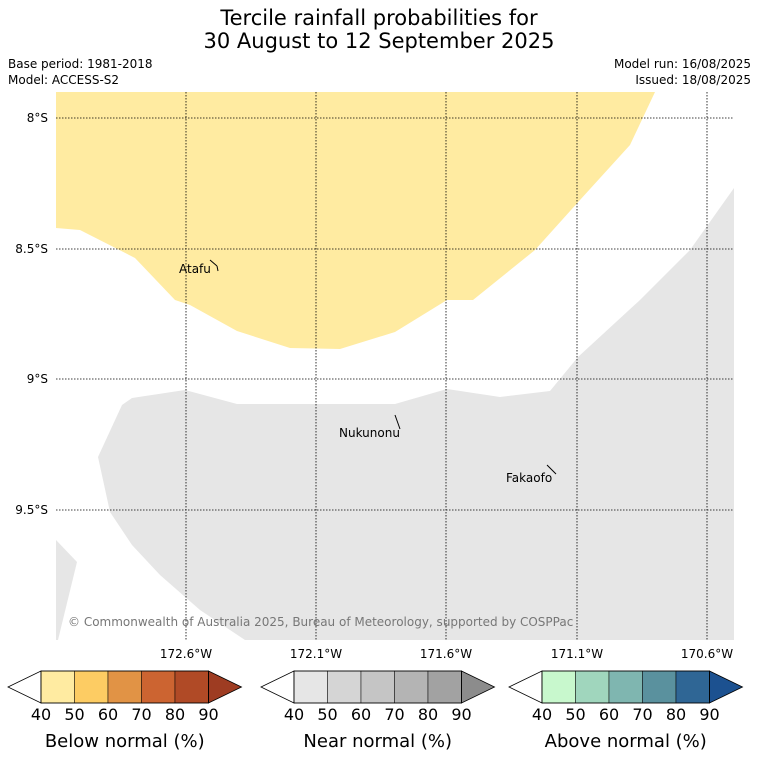  I want to click on lat-label: 8°S, so click(37, 118).